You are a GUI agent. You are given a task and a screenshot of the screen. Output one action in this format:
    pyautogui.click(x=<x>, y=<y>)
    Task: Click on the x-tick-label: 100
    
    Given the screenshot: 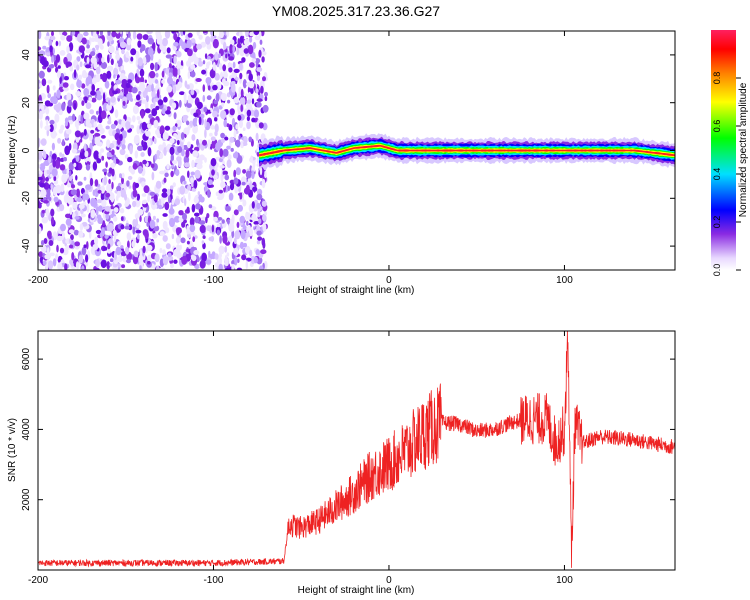 What is the action you would take?
    pyautogui.click(x=564, y=580)
    